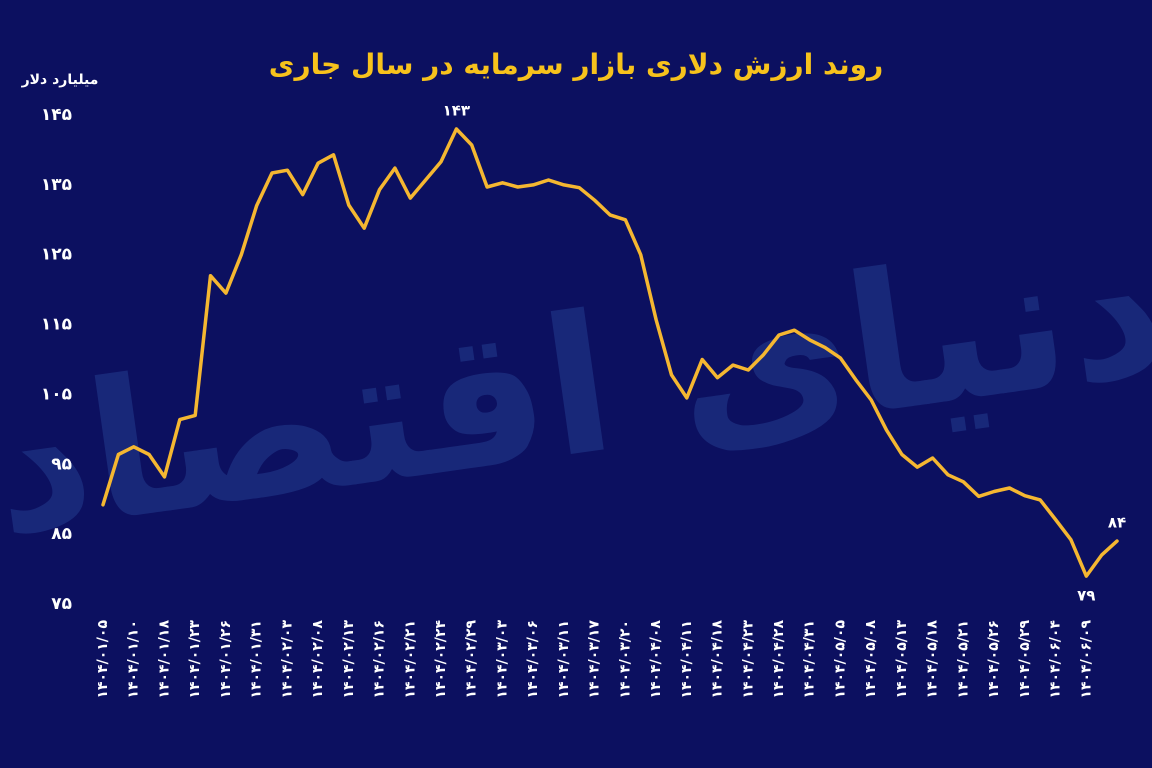  Describe the element at coordinates (287, 659) in the screenshot. I see `x-tick-label: ۱۴۰۴/۰۲/۰۳` at that location.